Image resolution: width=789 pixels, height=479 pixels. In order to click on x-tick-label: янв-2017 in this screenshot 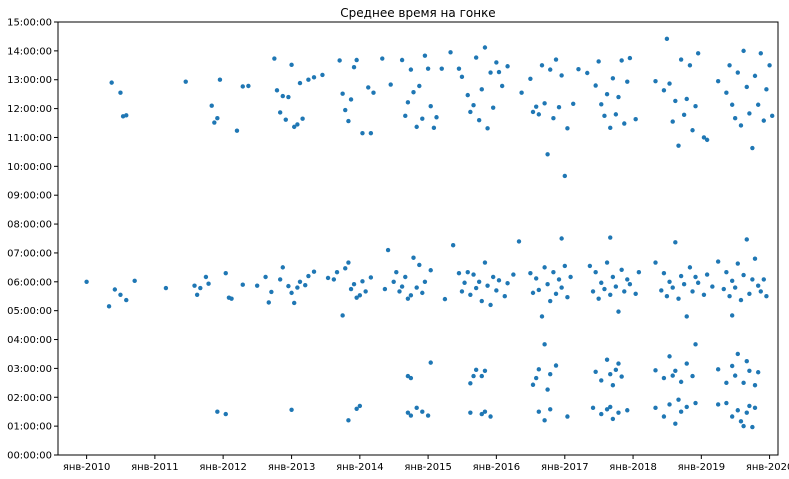, I will do `click(565, 467)`.